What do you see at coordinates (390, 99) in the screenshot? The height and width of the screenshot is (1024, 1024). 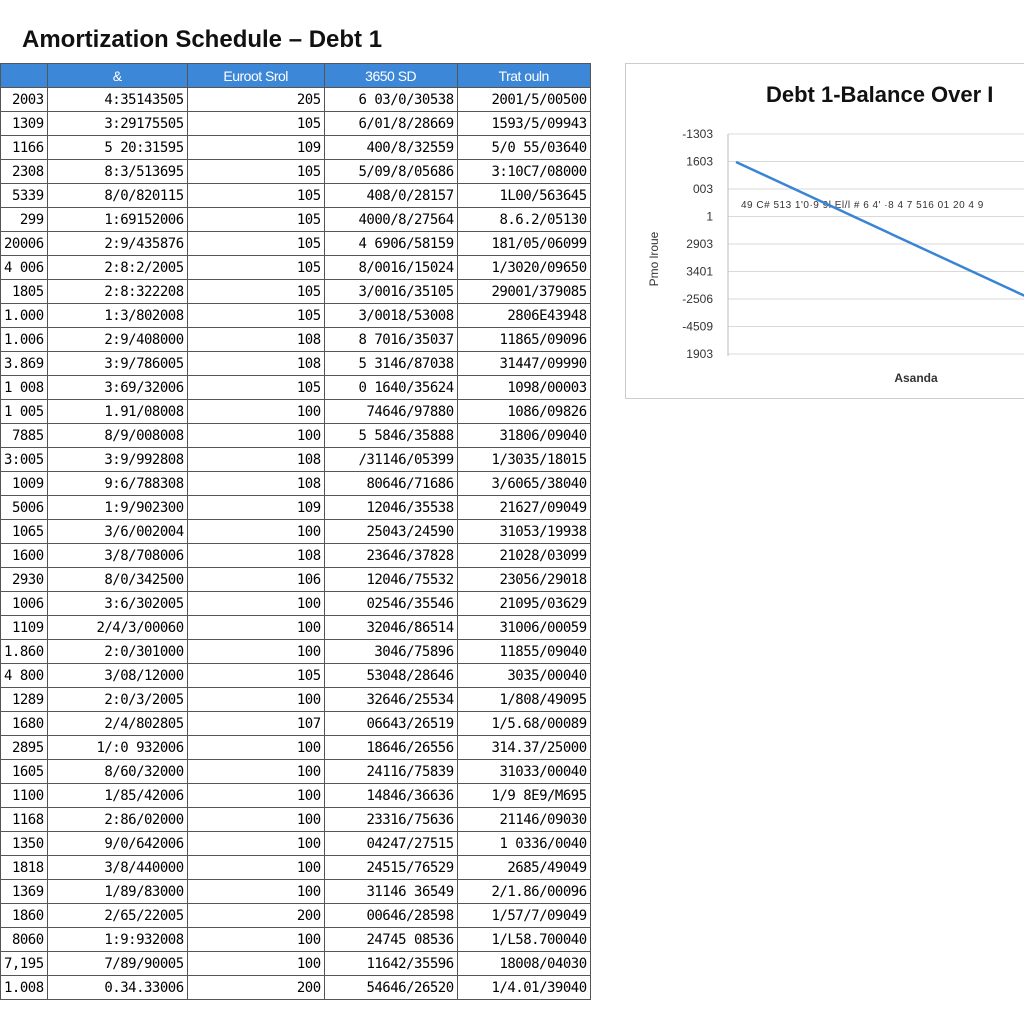 I see `table-cell: 6 03/0/30538` at bounding box center [390, 99].